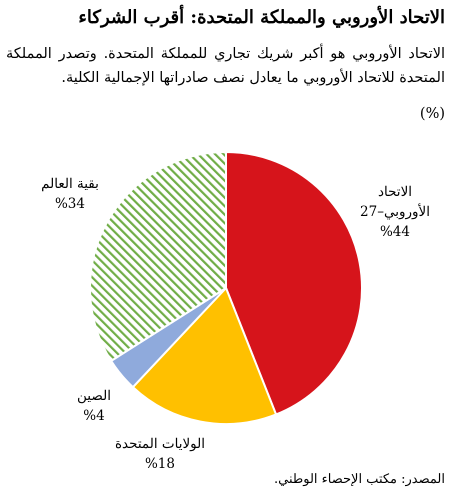  I want to click on label-eu: الاتحاد الأوروبي–27 %44, so click(395, 212).